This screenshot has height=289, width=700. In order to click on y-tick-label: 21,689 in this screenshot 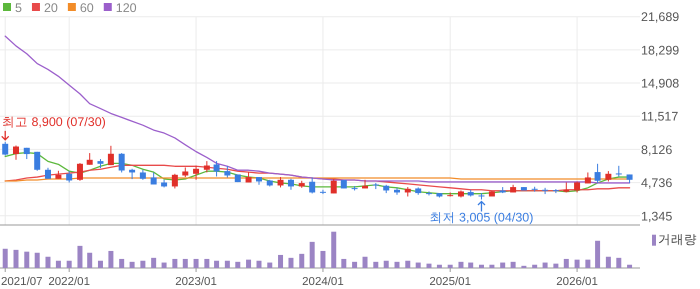, I will do `click(660, 17)`.